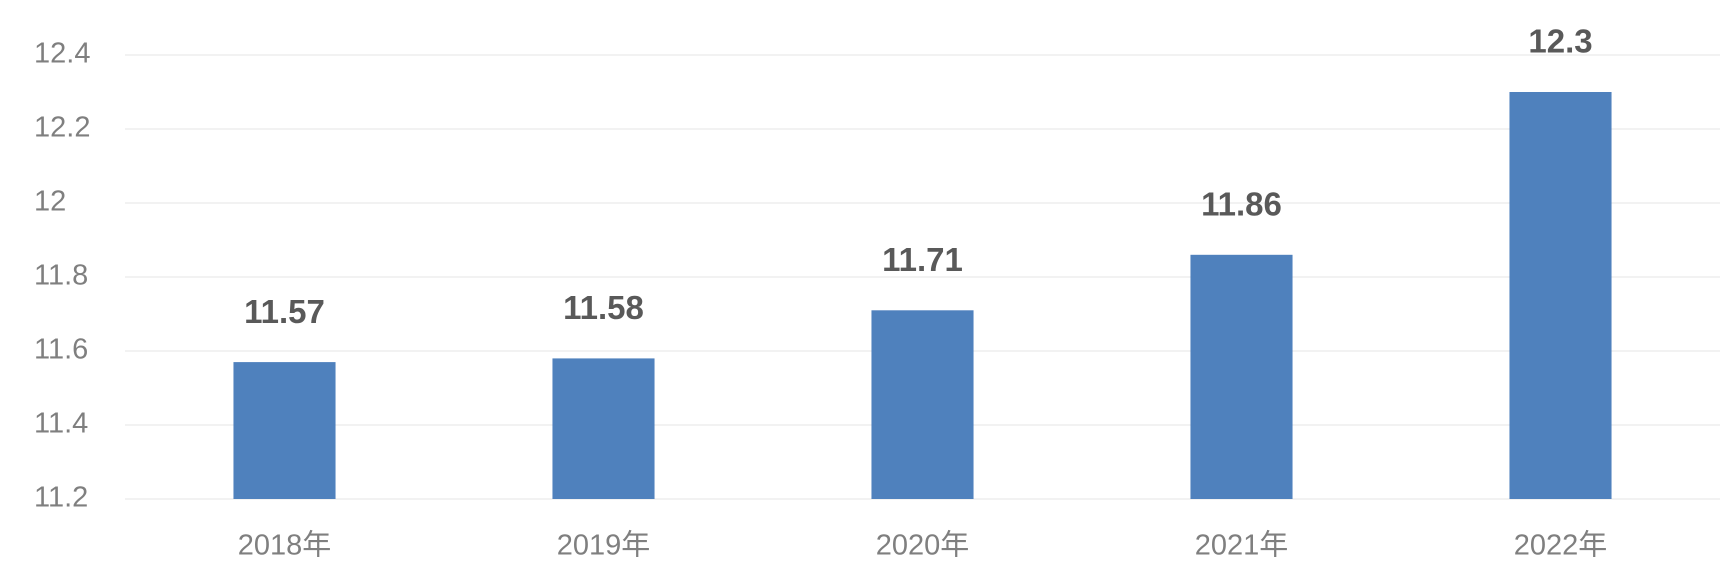 This screenshot has height=580, width=1726. I want to click on value-label: 11.58, so click(603, 307).